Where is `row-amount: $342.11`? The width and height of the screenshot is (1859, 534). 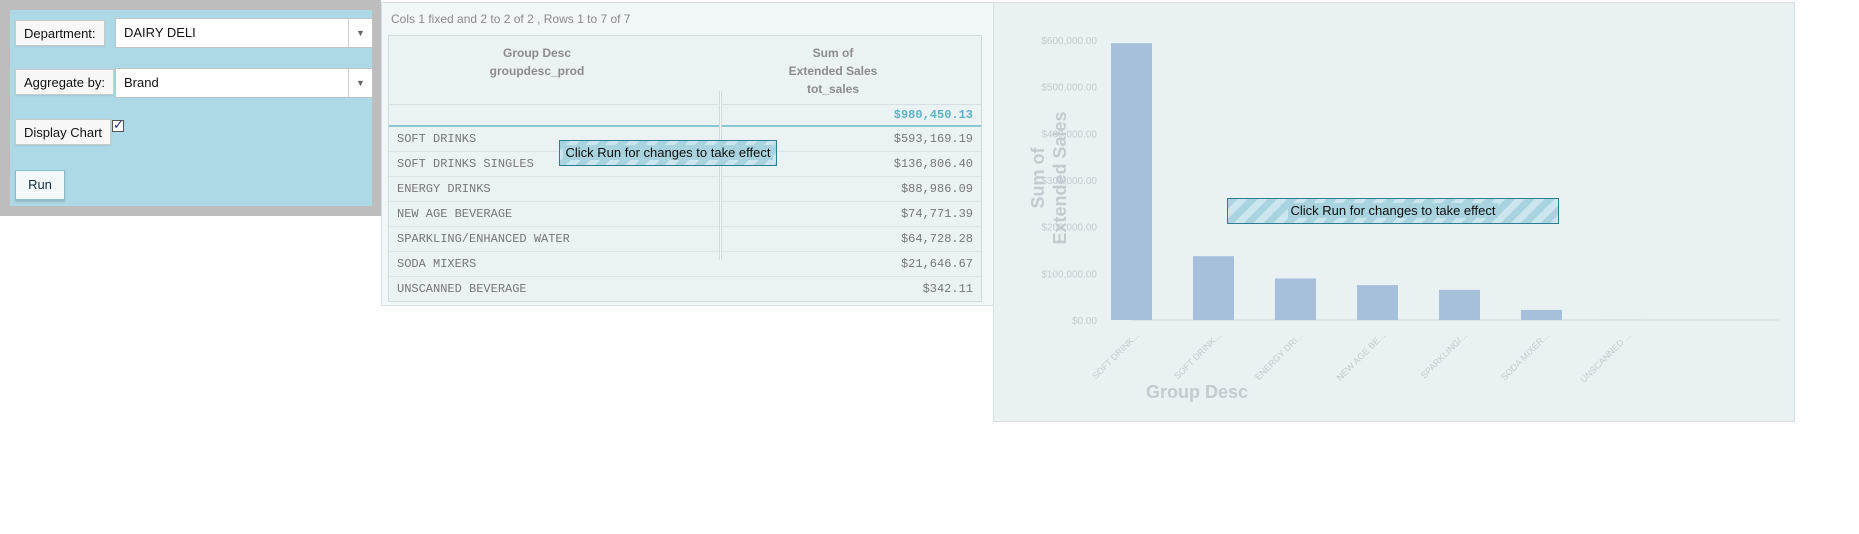
row-amount: $342.11 is located at coordinates (947, 289).